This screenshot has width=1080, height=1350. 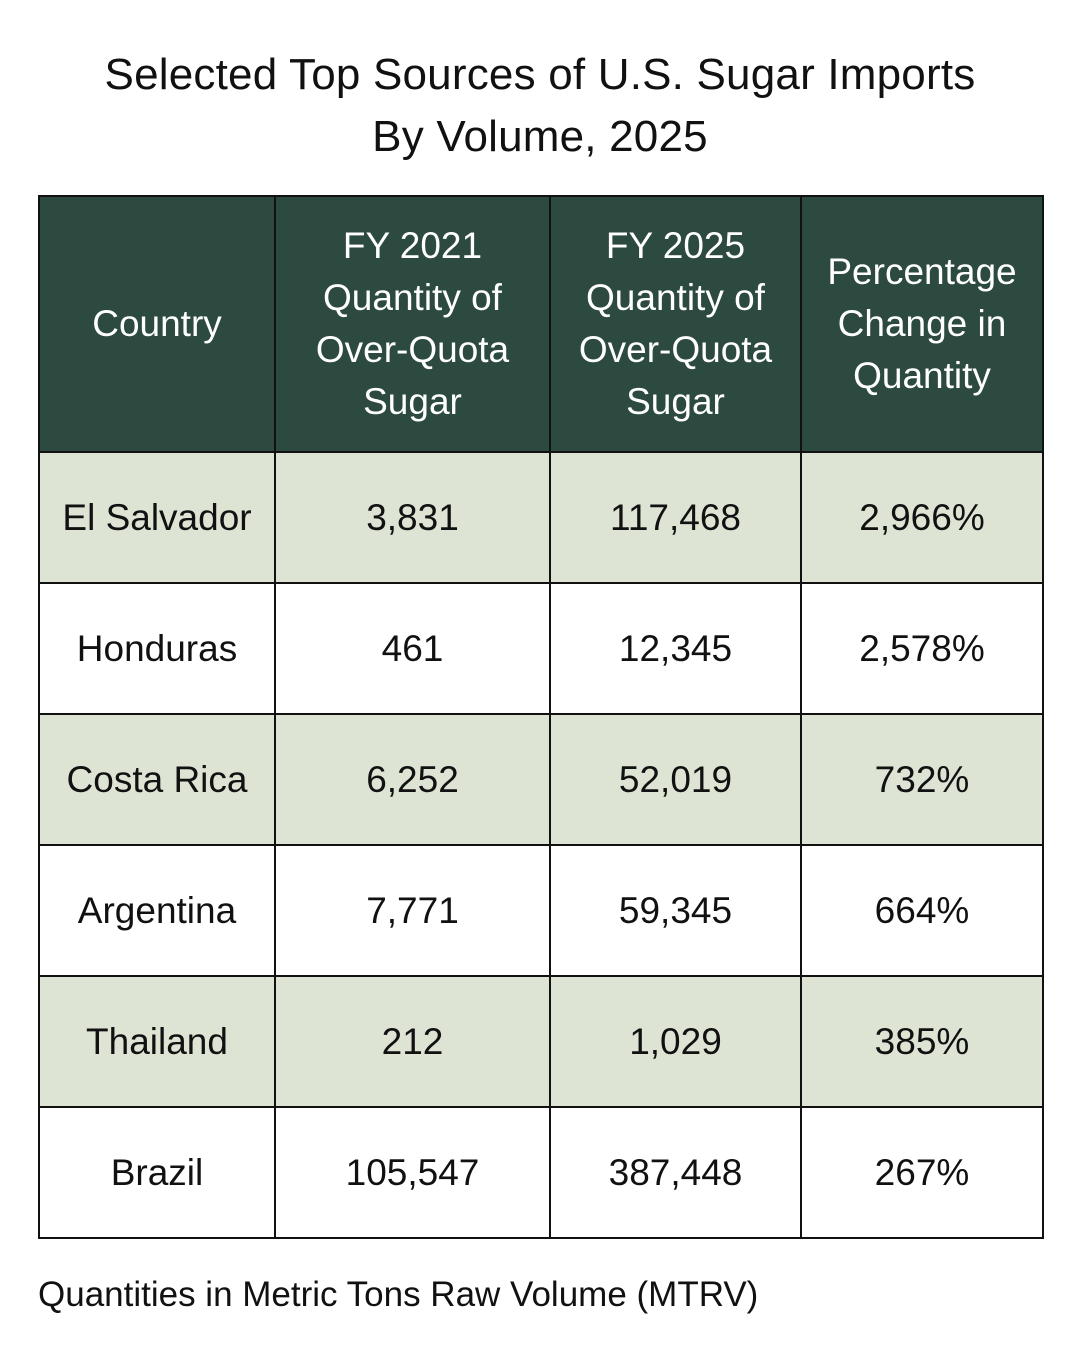 What do you see at coordinates (675, 517) in the screenshot?
I see `cell-fy2025: 117,468` at bounding box center [675, 517].